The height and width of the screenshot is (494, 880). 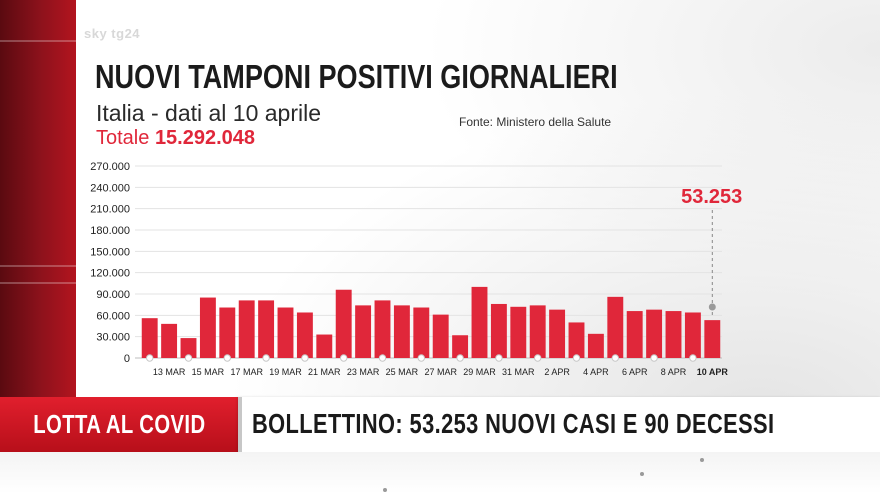 I want to click on x-tick-label: 29 MAR, so click(x=479, y=372).